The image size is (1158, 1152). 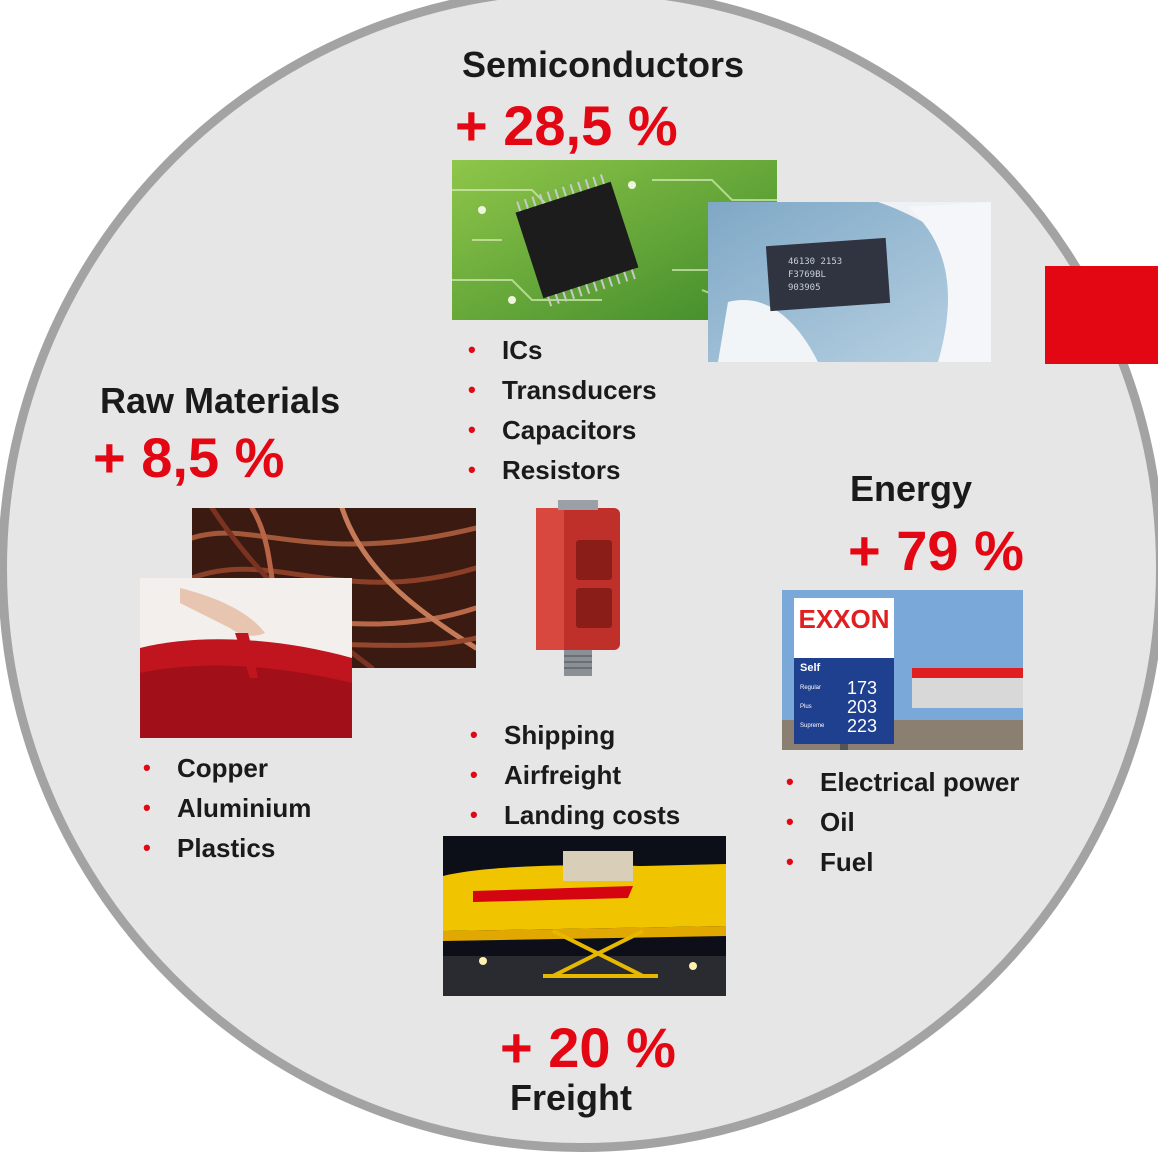 What do you see at coordinates (572, 735) in the screenshot?
I see `list-item: Shipping` at bounding box center [572, 735].